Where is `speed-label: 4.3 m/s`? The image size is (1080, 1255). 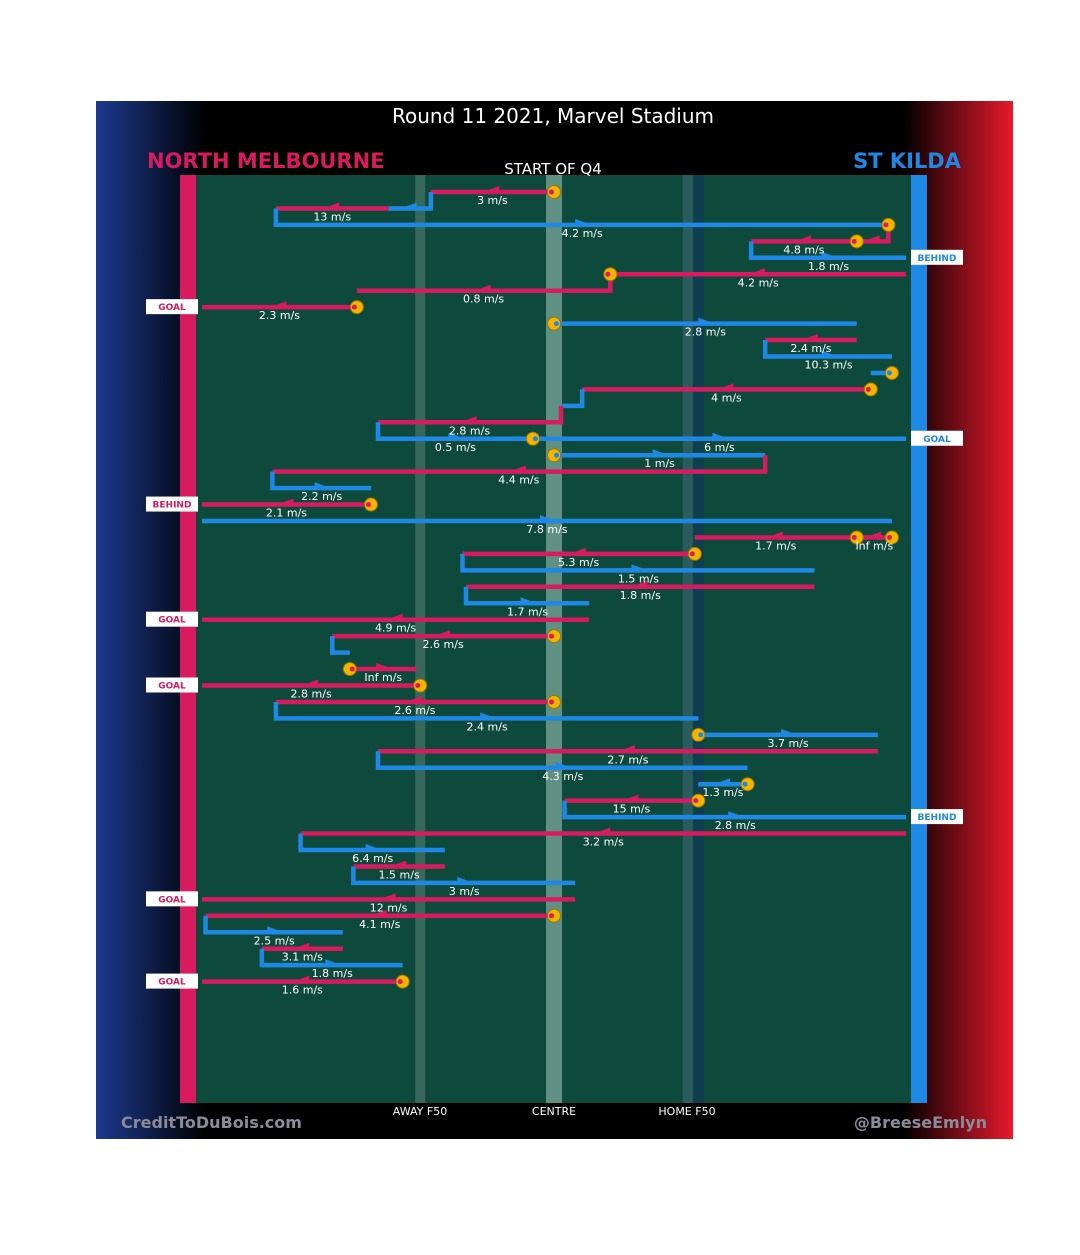 speed-label: 4.3 m/s is located at coordinates (562, 776).